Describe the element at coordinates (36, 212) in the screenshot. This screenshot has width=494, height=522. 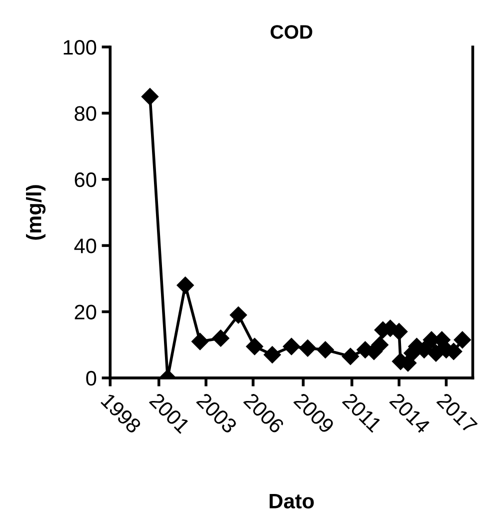
I see `y-axis-title: (mg/l)` at that location.